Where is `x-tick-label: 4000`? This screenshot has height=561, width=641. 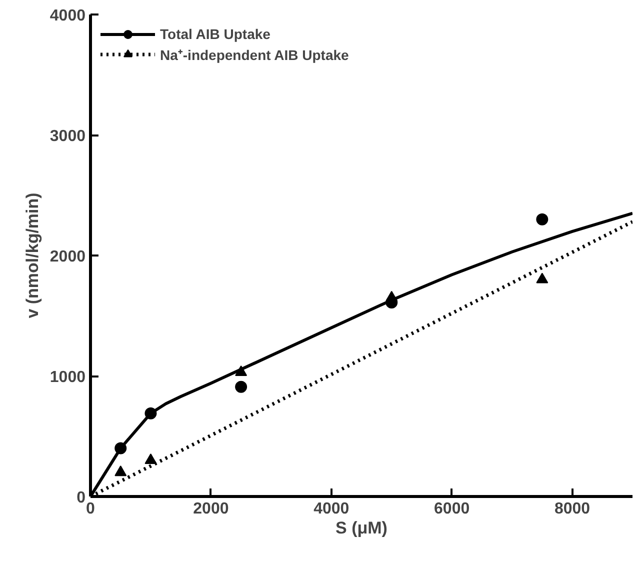 x-tick-label: 4000 is located at coordinates (332, 509).